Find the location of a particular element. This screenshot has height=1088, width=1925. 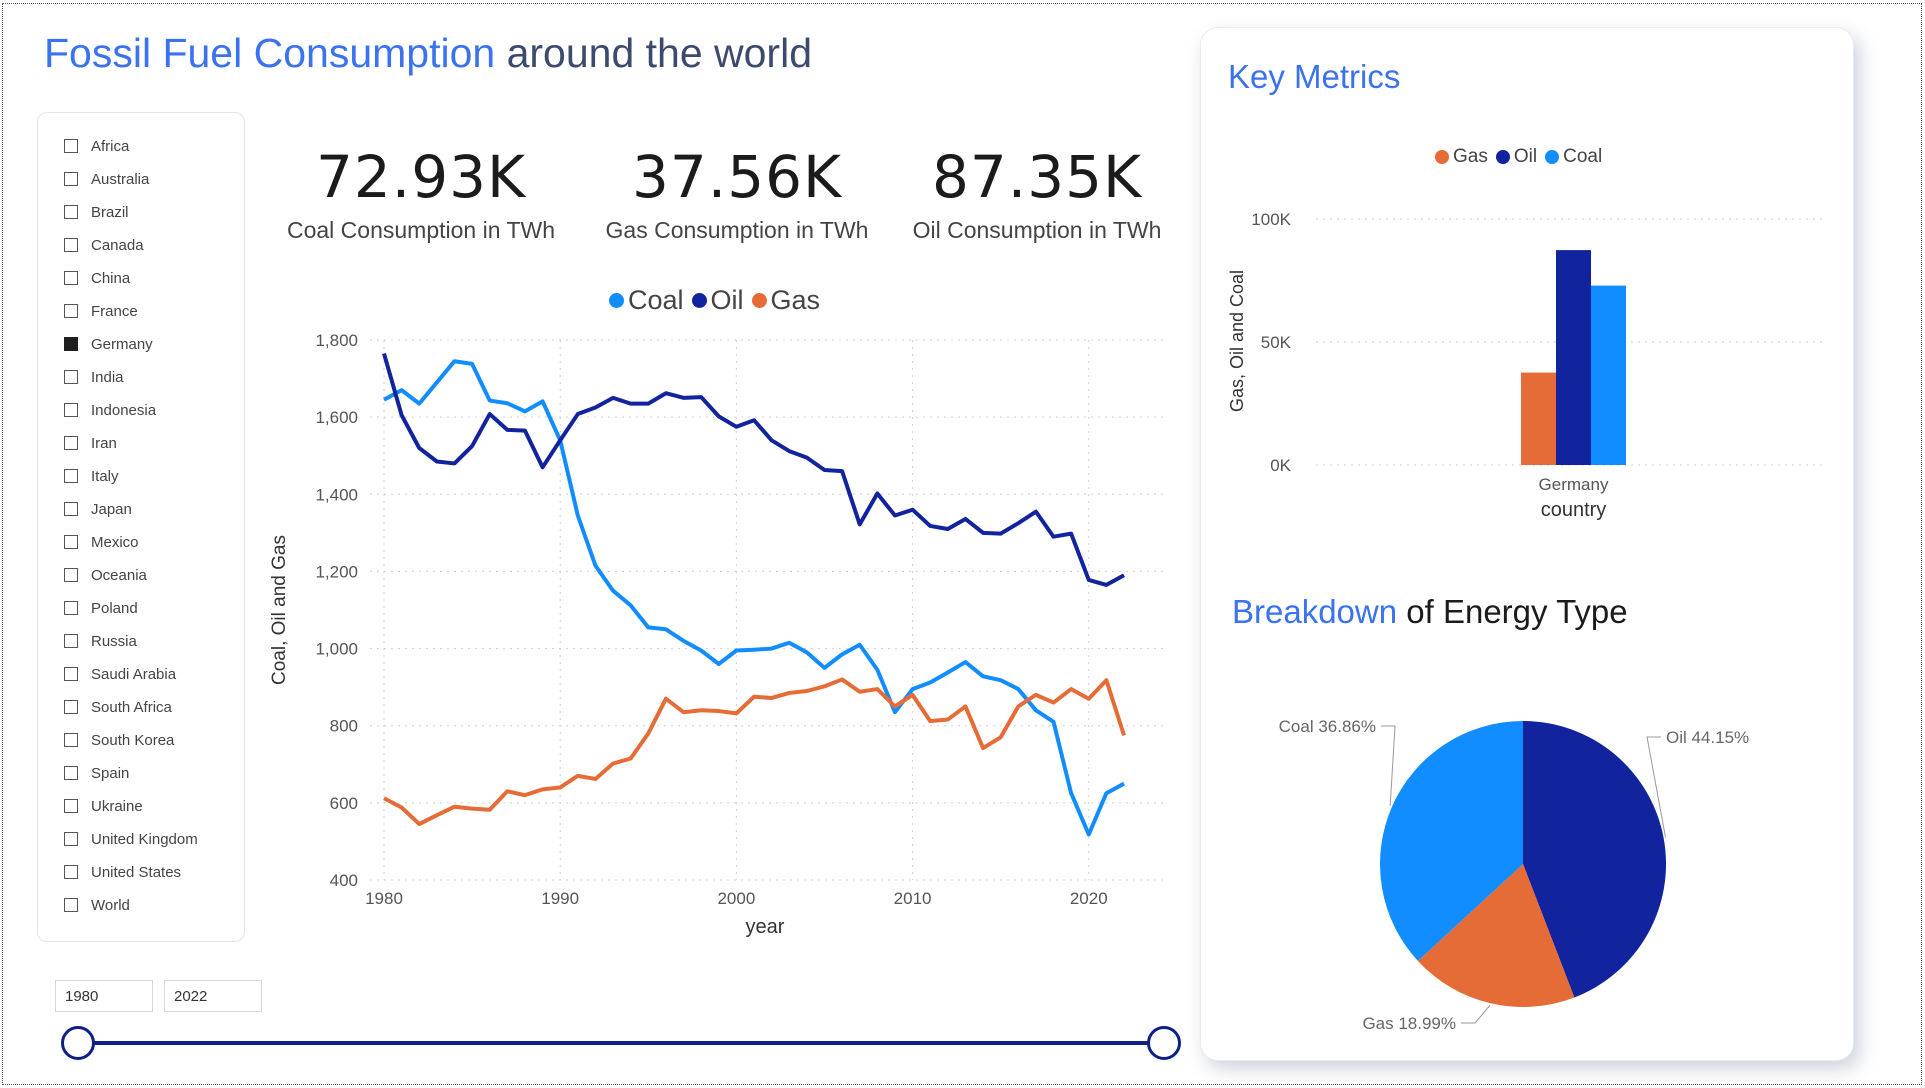

slicer-item: Spain is located at coordinates (96, 773).